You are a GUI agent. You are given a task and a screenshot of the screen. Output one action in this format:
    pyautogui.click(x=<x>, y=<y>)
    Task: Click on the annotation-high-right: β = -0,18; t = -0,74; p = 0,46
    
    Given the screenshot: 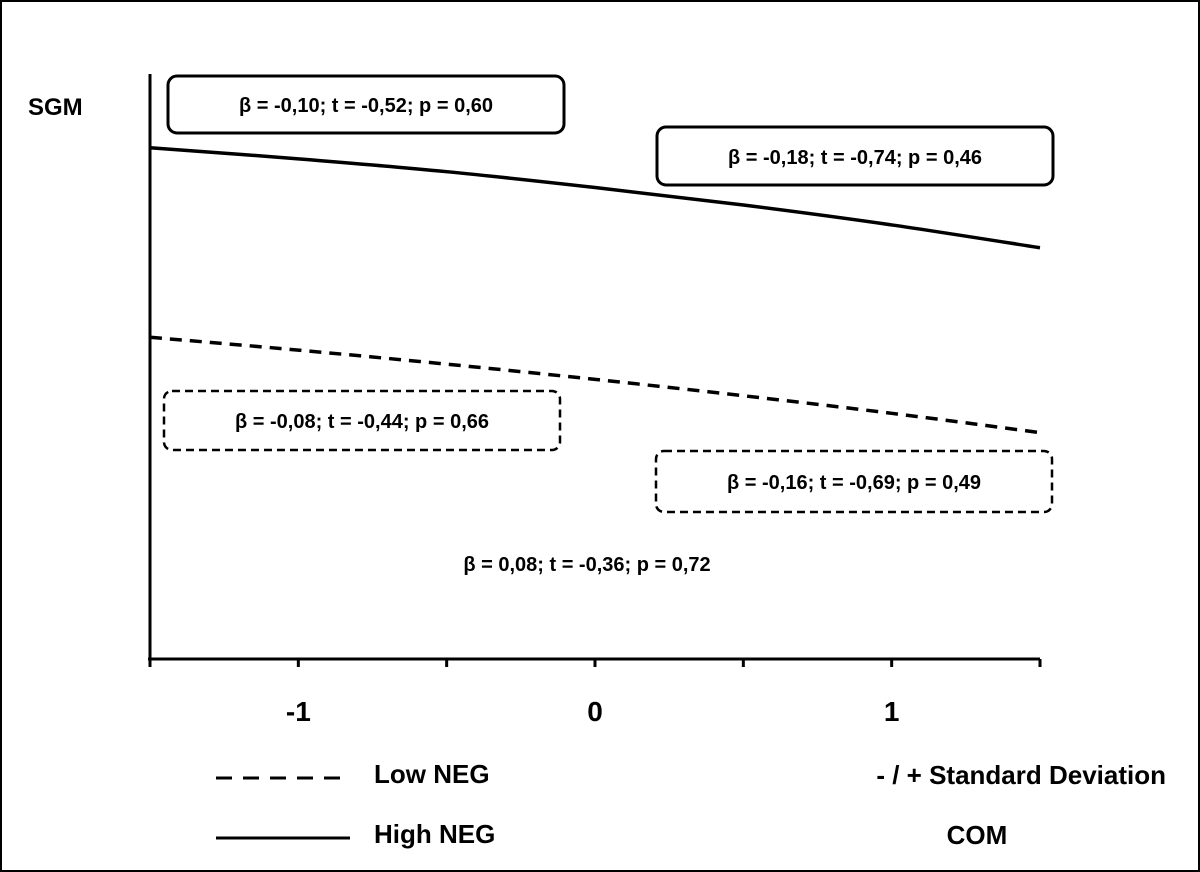 What is the action you would take?
    pyautogui.click(x=855, y=156)
    